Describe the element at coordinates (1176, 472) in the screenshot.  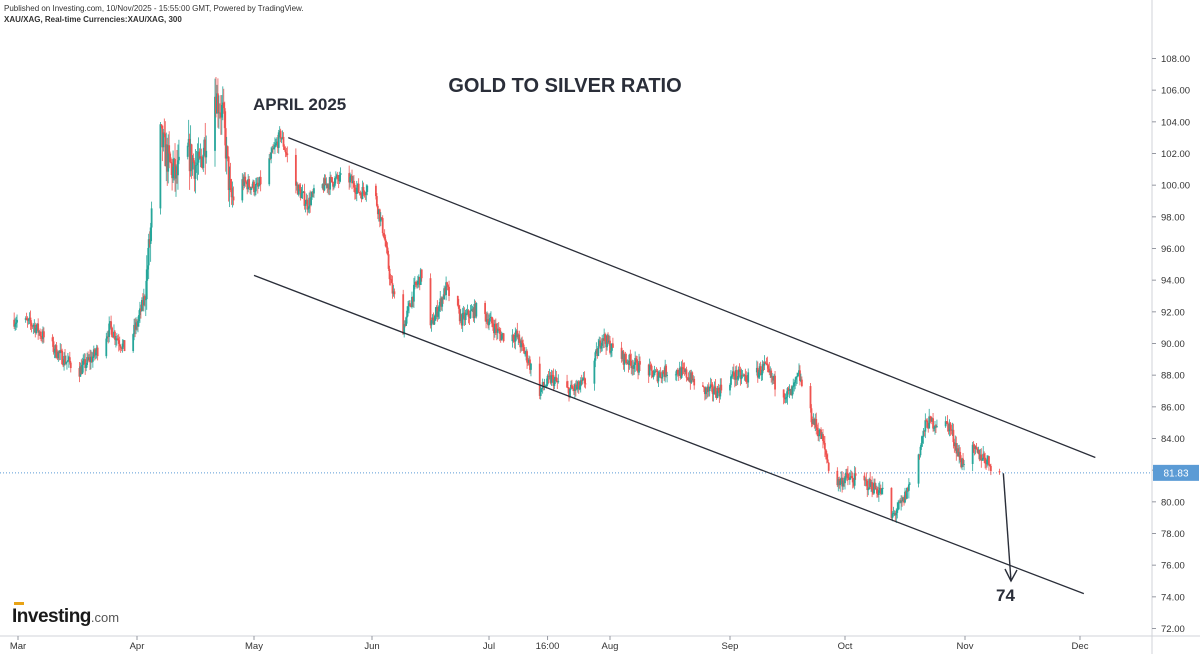
I see `last-price-badge` at that location.